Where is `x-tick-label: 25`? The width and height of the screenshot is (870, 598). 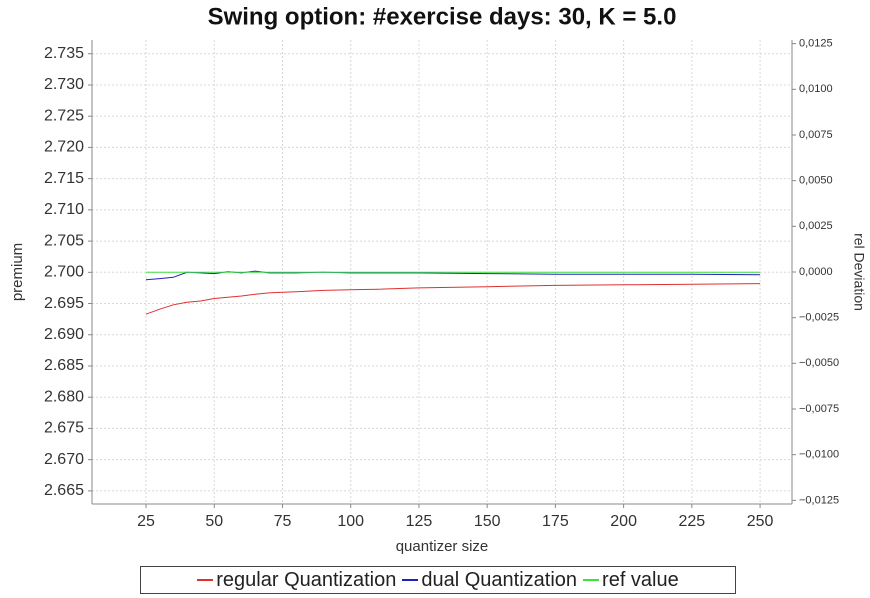 x-tick-label: 25 is located at coordinates (146, 521).